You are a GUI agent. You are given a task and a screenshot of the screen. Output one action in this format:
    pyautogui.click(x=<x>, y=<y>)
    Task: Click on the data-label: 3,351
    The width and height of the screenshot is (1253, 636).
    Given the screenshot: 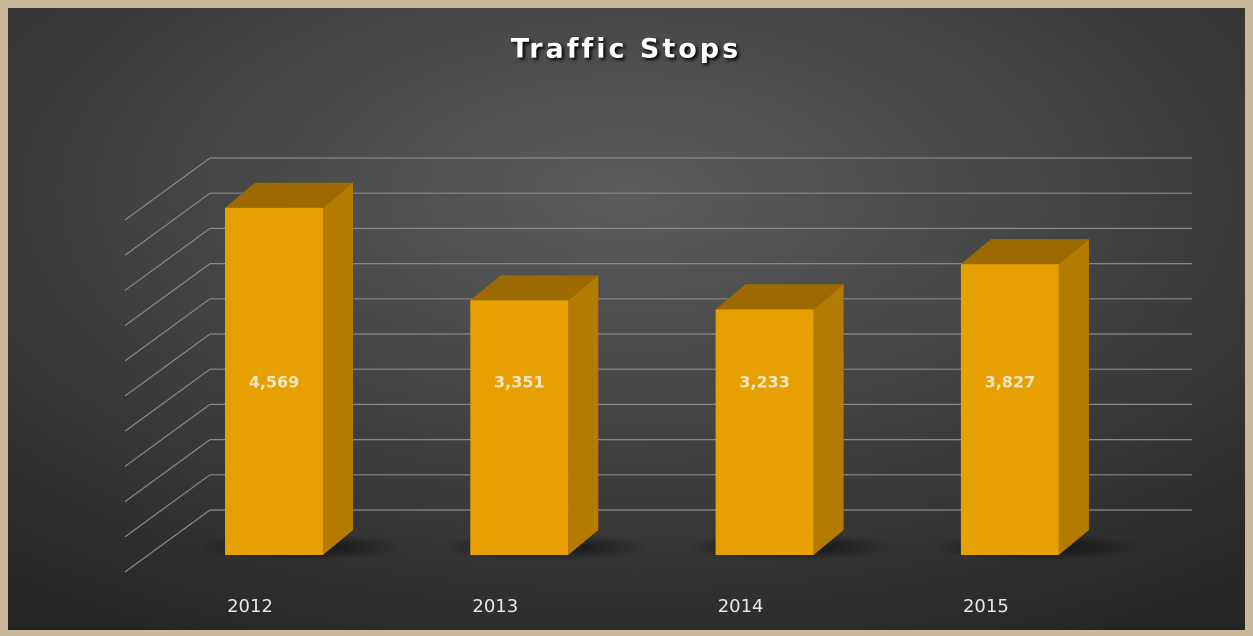 What is the action you would take?
    pyautogui.click(x=519, y=382)
    